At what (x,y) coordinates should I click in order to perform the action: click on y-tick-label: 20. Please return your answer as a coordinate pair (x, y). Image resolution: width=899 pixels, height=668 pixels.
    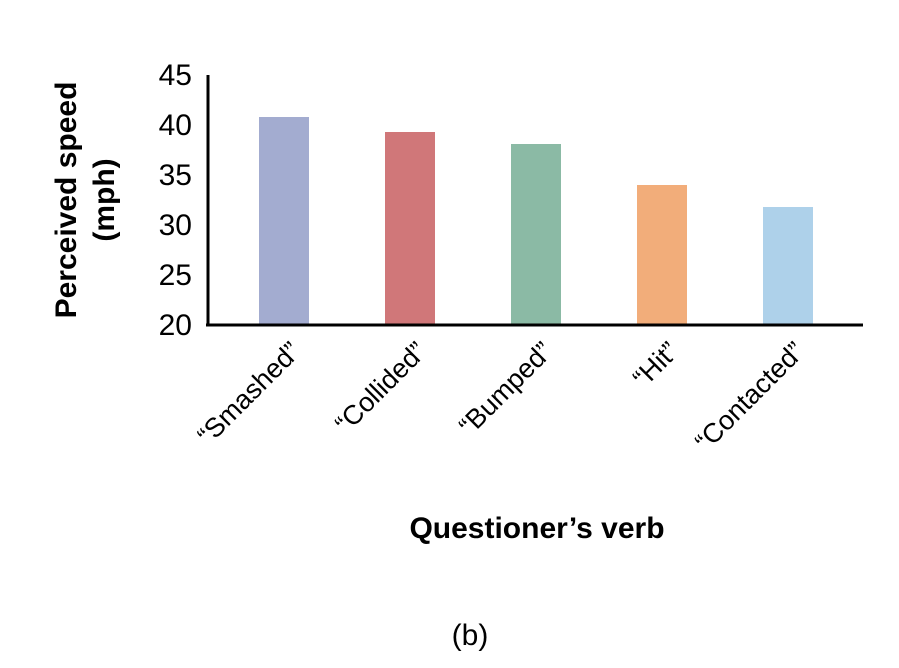
    Looking at the image, I should click on (175, 325).